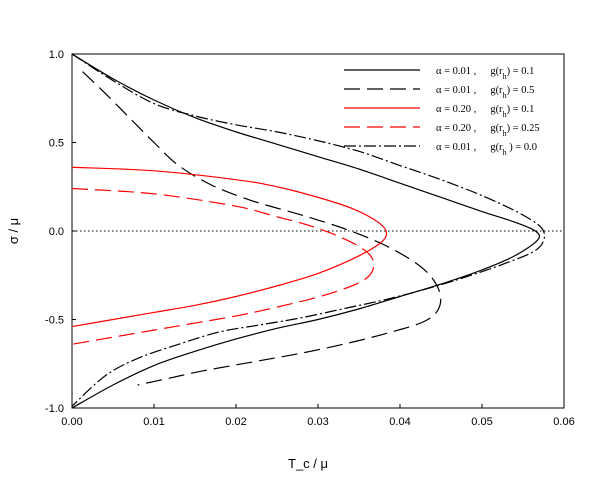 The width and height of the screenshot is (593, 478). What do you see at coordinates (71, 422) in the screenshot?
I see `x-tick-label: 0.00` at bounding box center [71, 422].